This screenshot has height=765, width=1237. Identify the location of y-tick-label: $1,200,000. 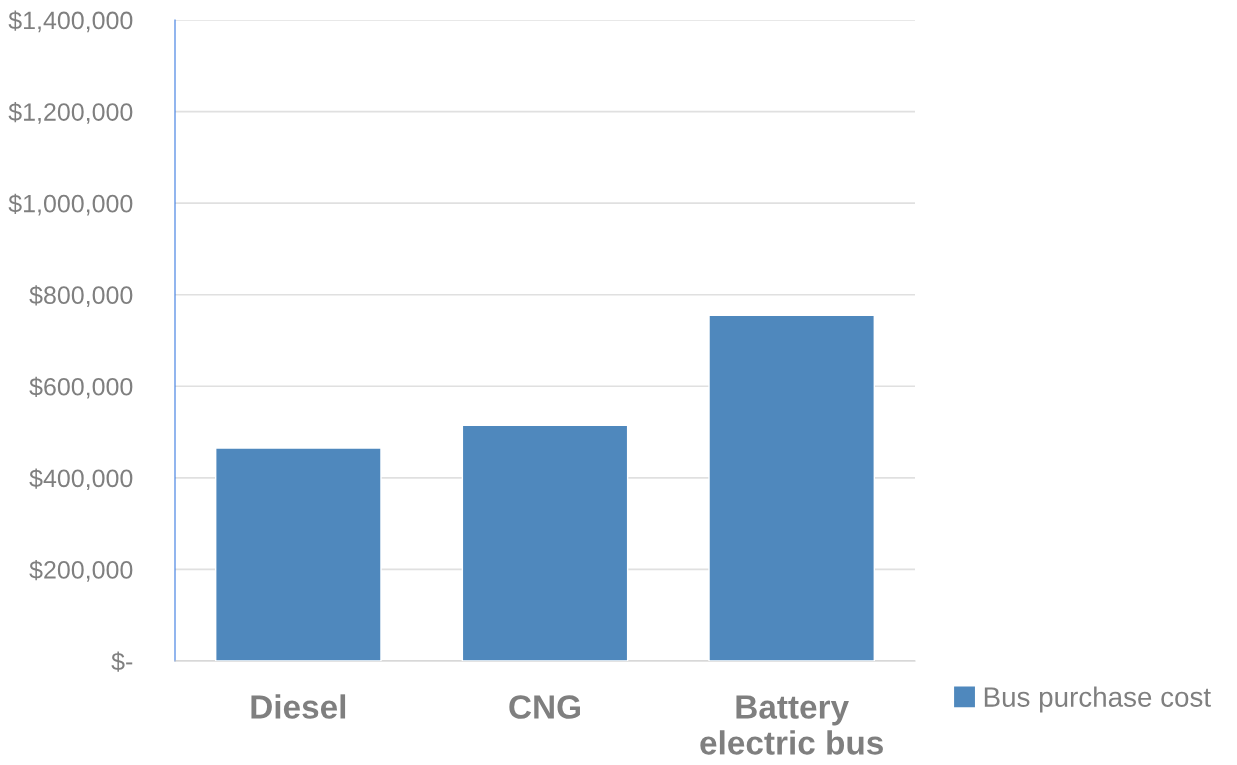
(70, 113).